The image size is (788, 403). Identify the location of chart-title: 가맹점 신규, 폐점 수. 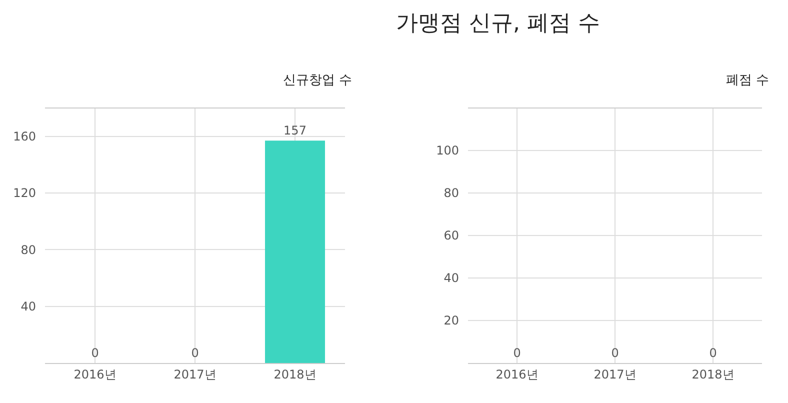
(498, 24).